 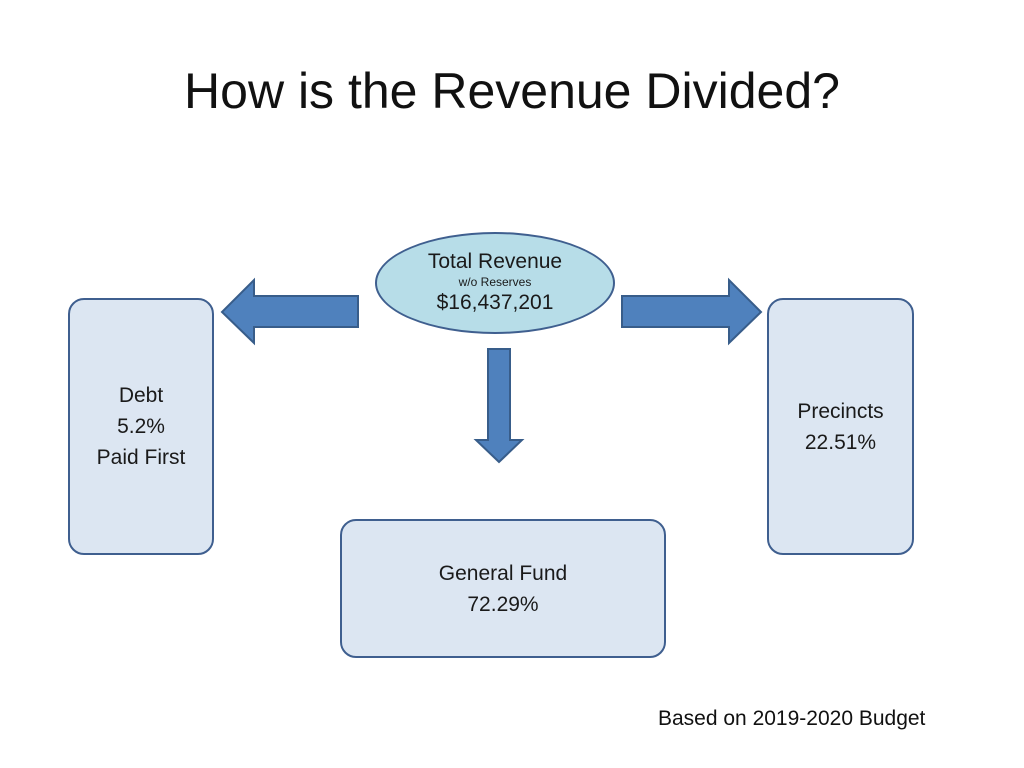 I want to click on precincts-percent: 22.51%, so click(x=840, y=442).